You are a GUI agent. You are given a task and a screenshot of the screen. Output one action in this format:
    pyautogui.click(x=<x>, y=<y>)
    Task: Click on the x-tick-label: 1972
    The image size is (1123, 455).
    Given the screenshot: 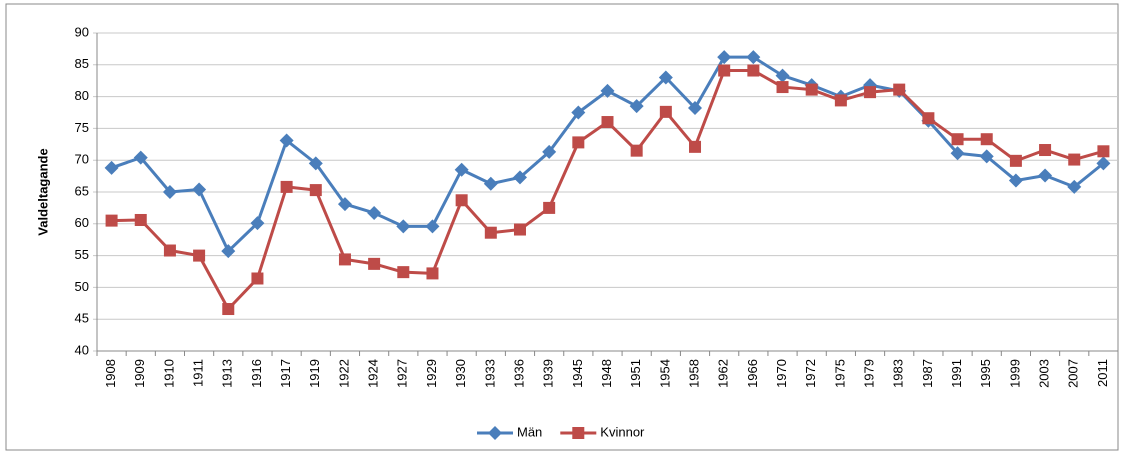 What is the action you would take?
    pyautogui.click(x=810, y=373)
    